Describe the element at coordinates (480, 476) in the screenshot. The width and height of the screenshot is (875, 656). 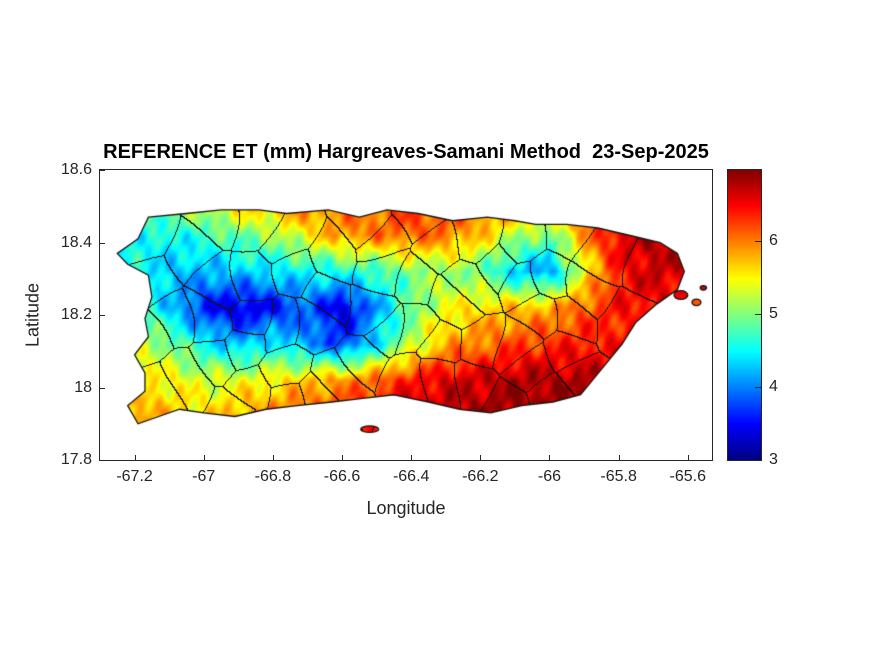
I see `x-tick-label: -66.2` at that location.